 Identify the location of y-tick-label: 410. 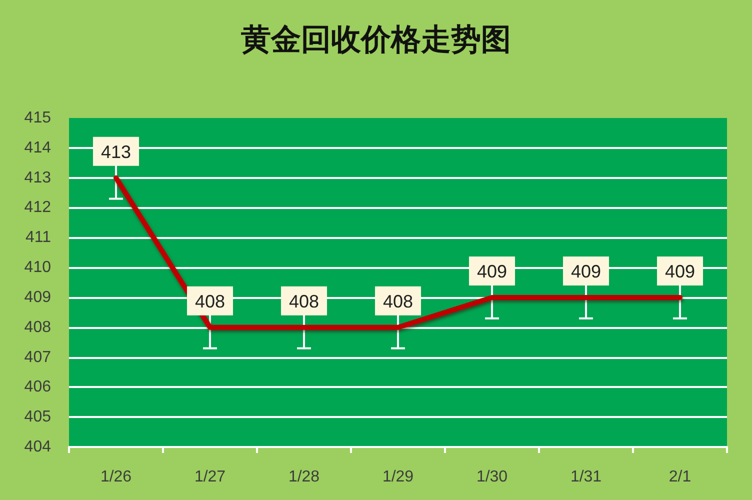
(38, 267).